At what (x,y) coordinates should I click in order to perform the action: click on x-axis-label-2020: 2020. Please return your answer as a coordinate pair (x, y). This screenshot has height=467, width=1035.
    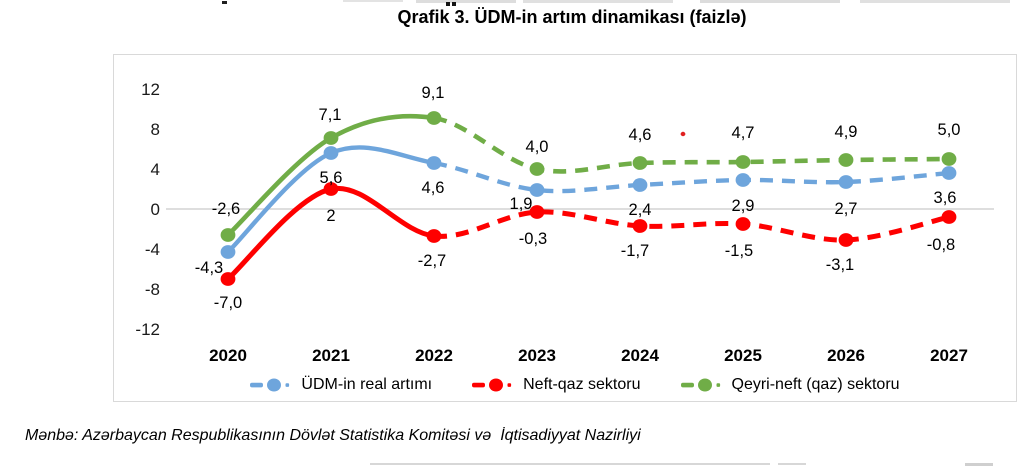
    Looking at the image, I should click on (228, 355).